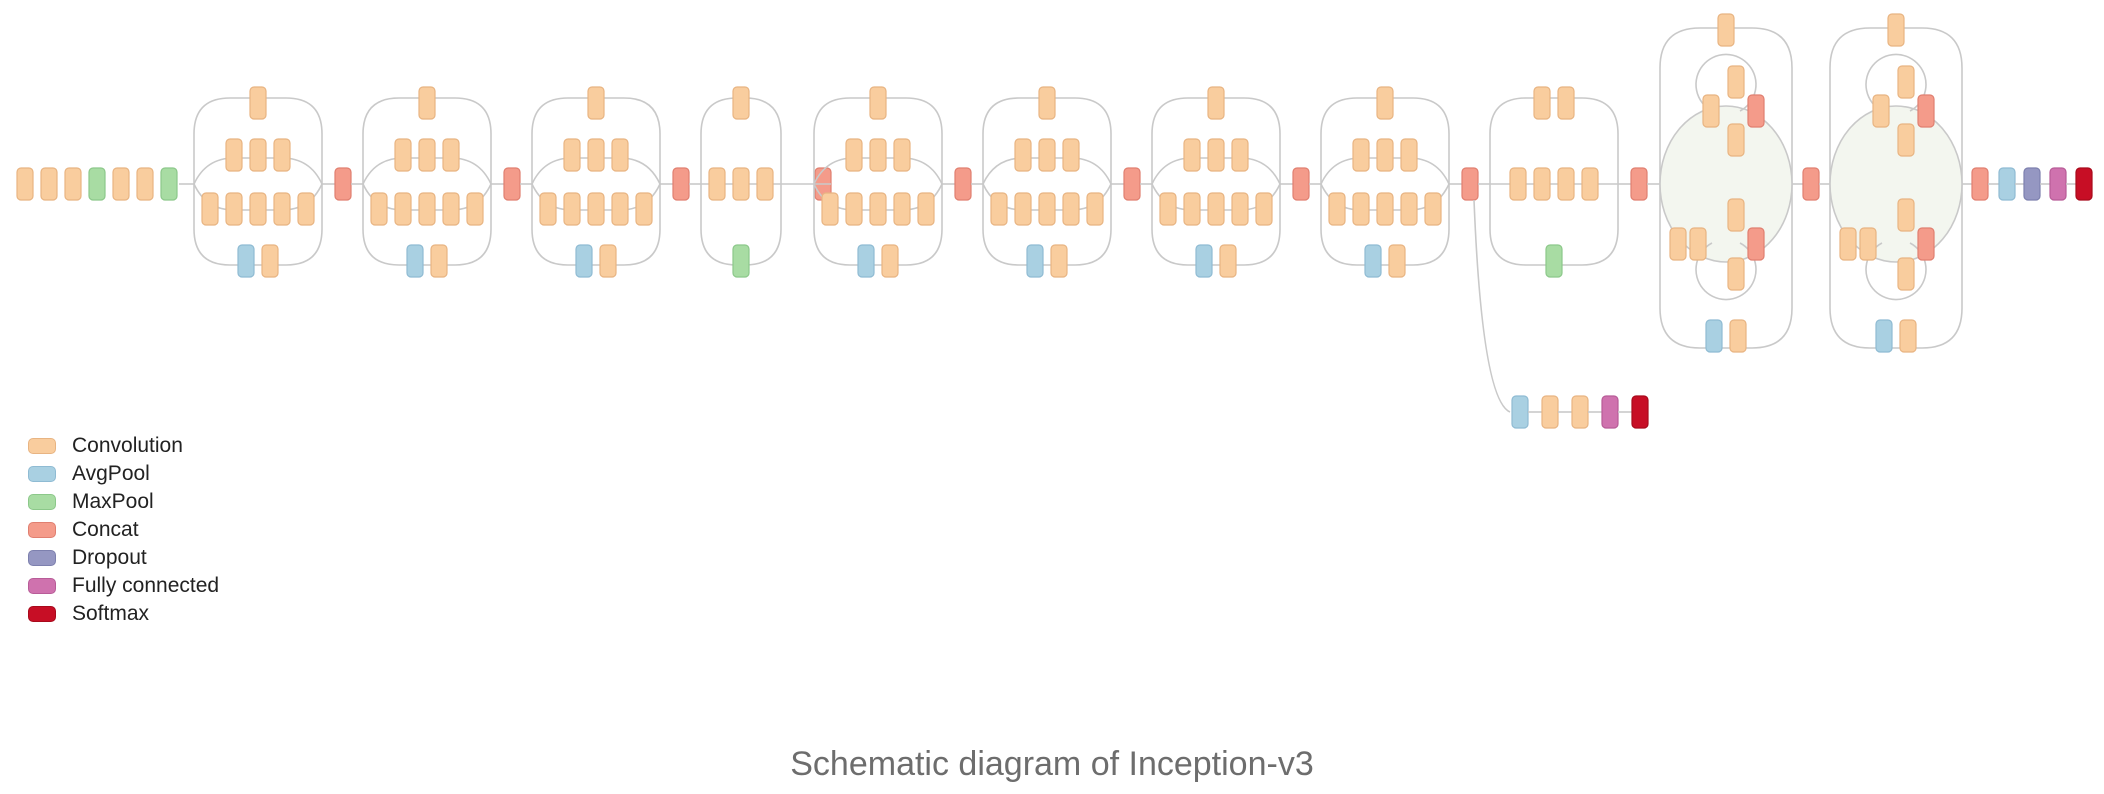 Image resolution: width=2104 pixels, height=794 pixels. Describe the element at coordinates (2058, 184) in the screenshot. I see `fully-connected-node` at that location.